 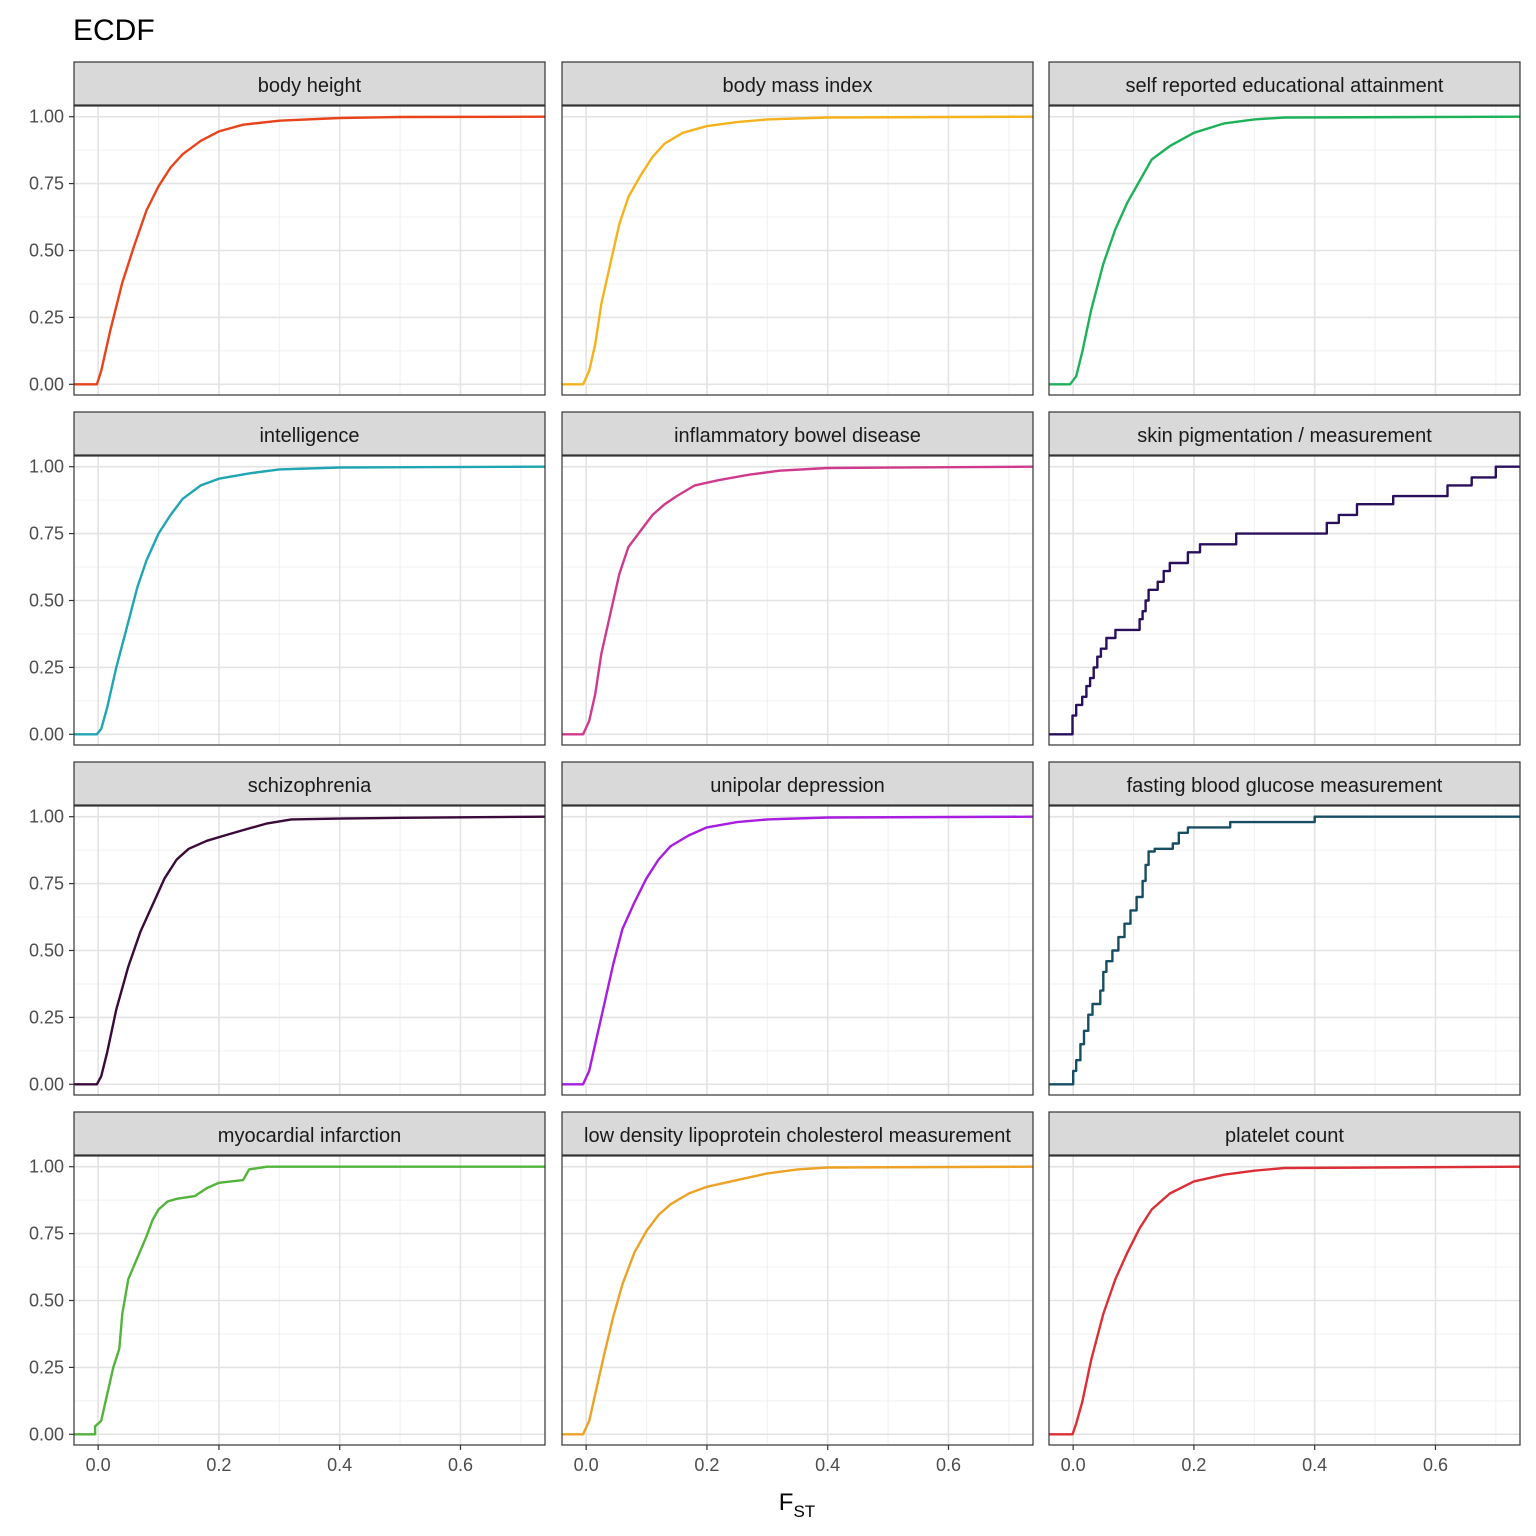 I want to click on facet-panel: fasting blood glucose measurement, so click(x=1284, y=928).